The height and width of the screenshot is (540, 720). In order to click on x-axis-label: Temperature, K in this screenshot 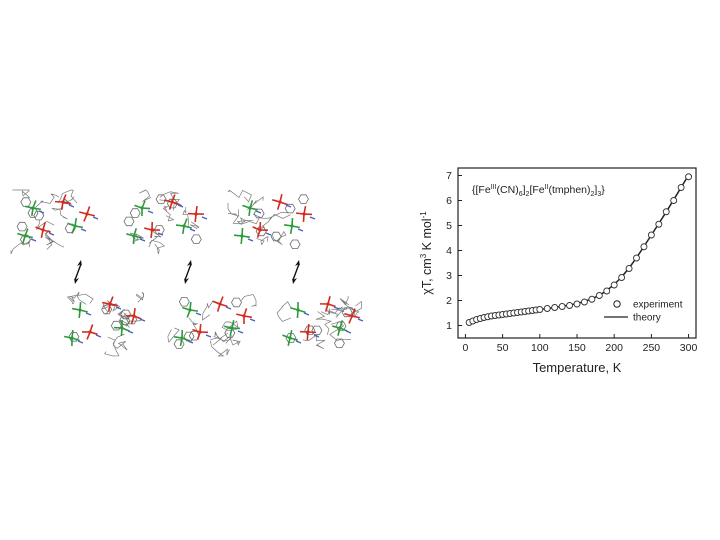, I will do `click(577, 367)`.